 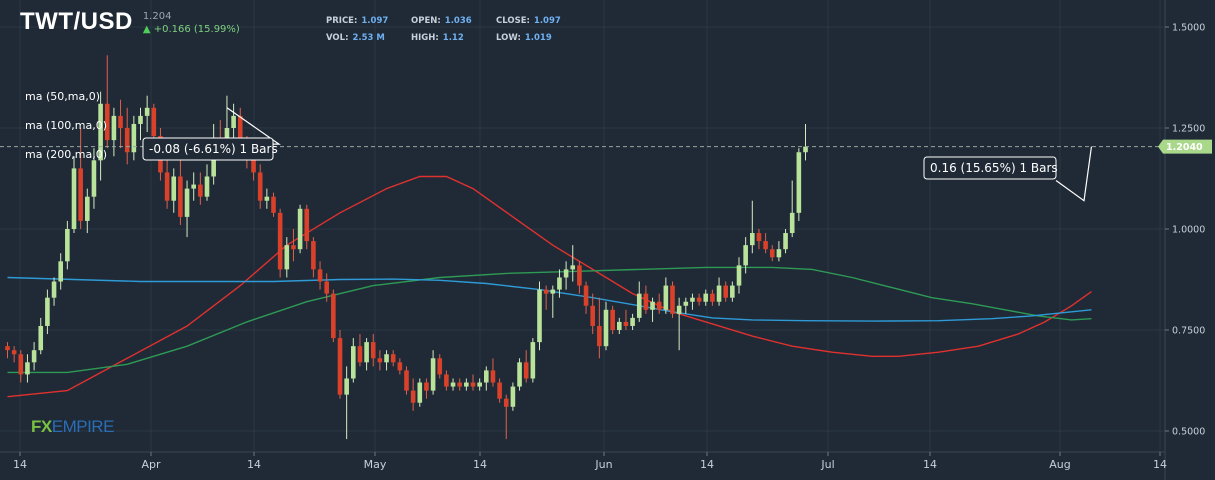 I want to click on fxempire-logo: FXEMPIRE, so click(x=72, y=426).